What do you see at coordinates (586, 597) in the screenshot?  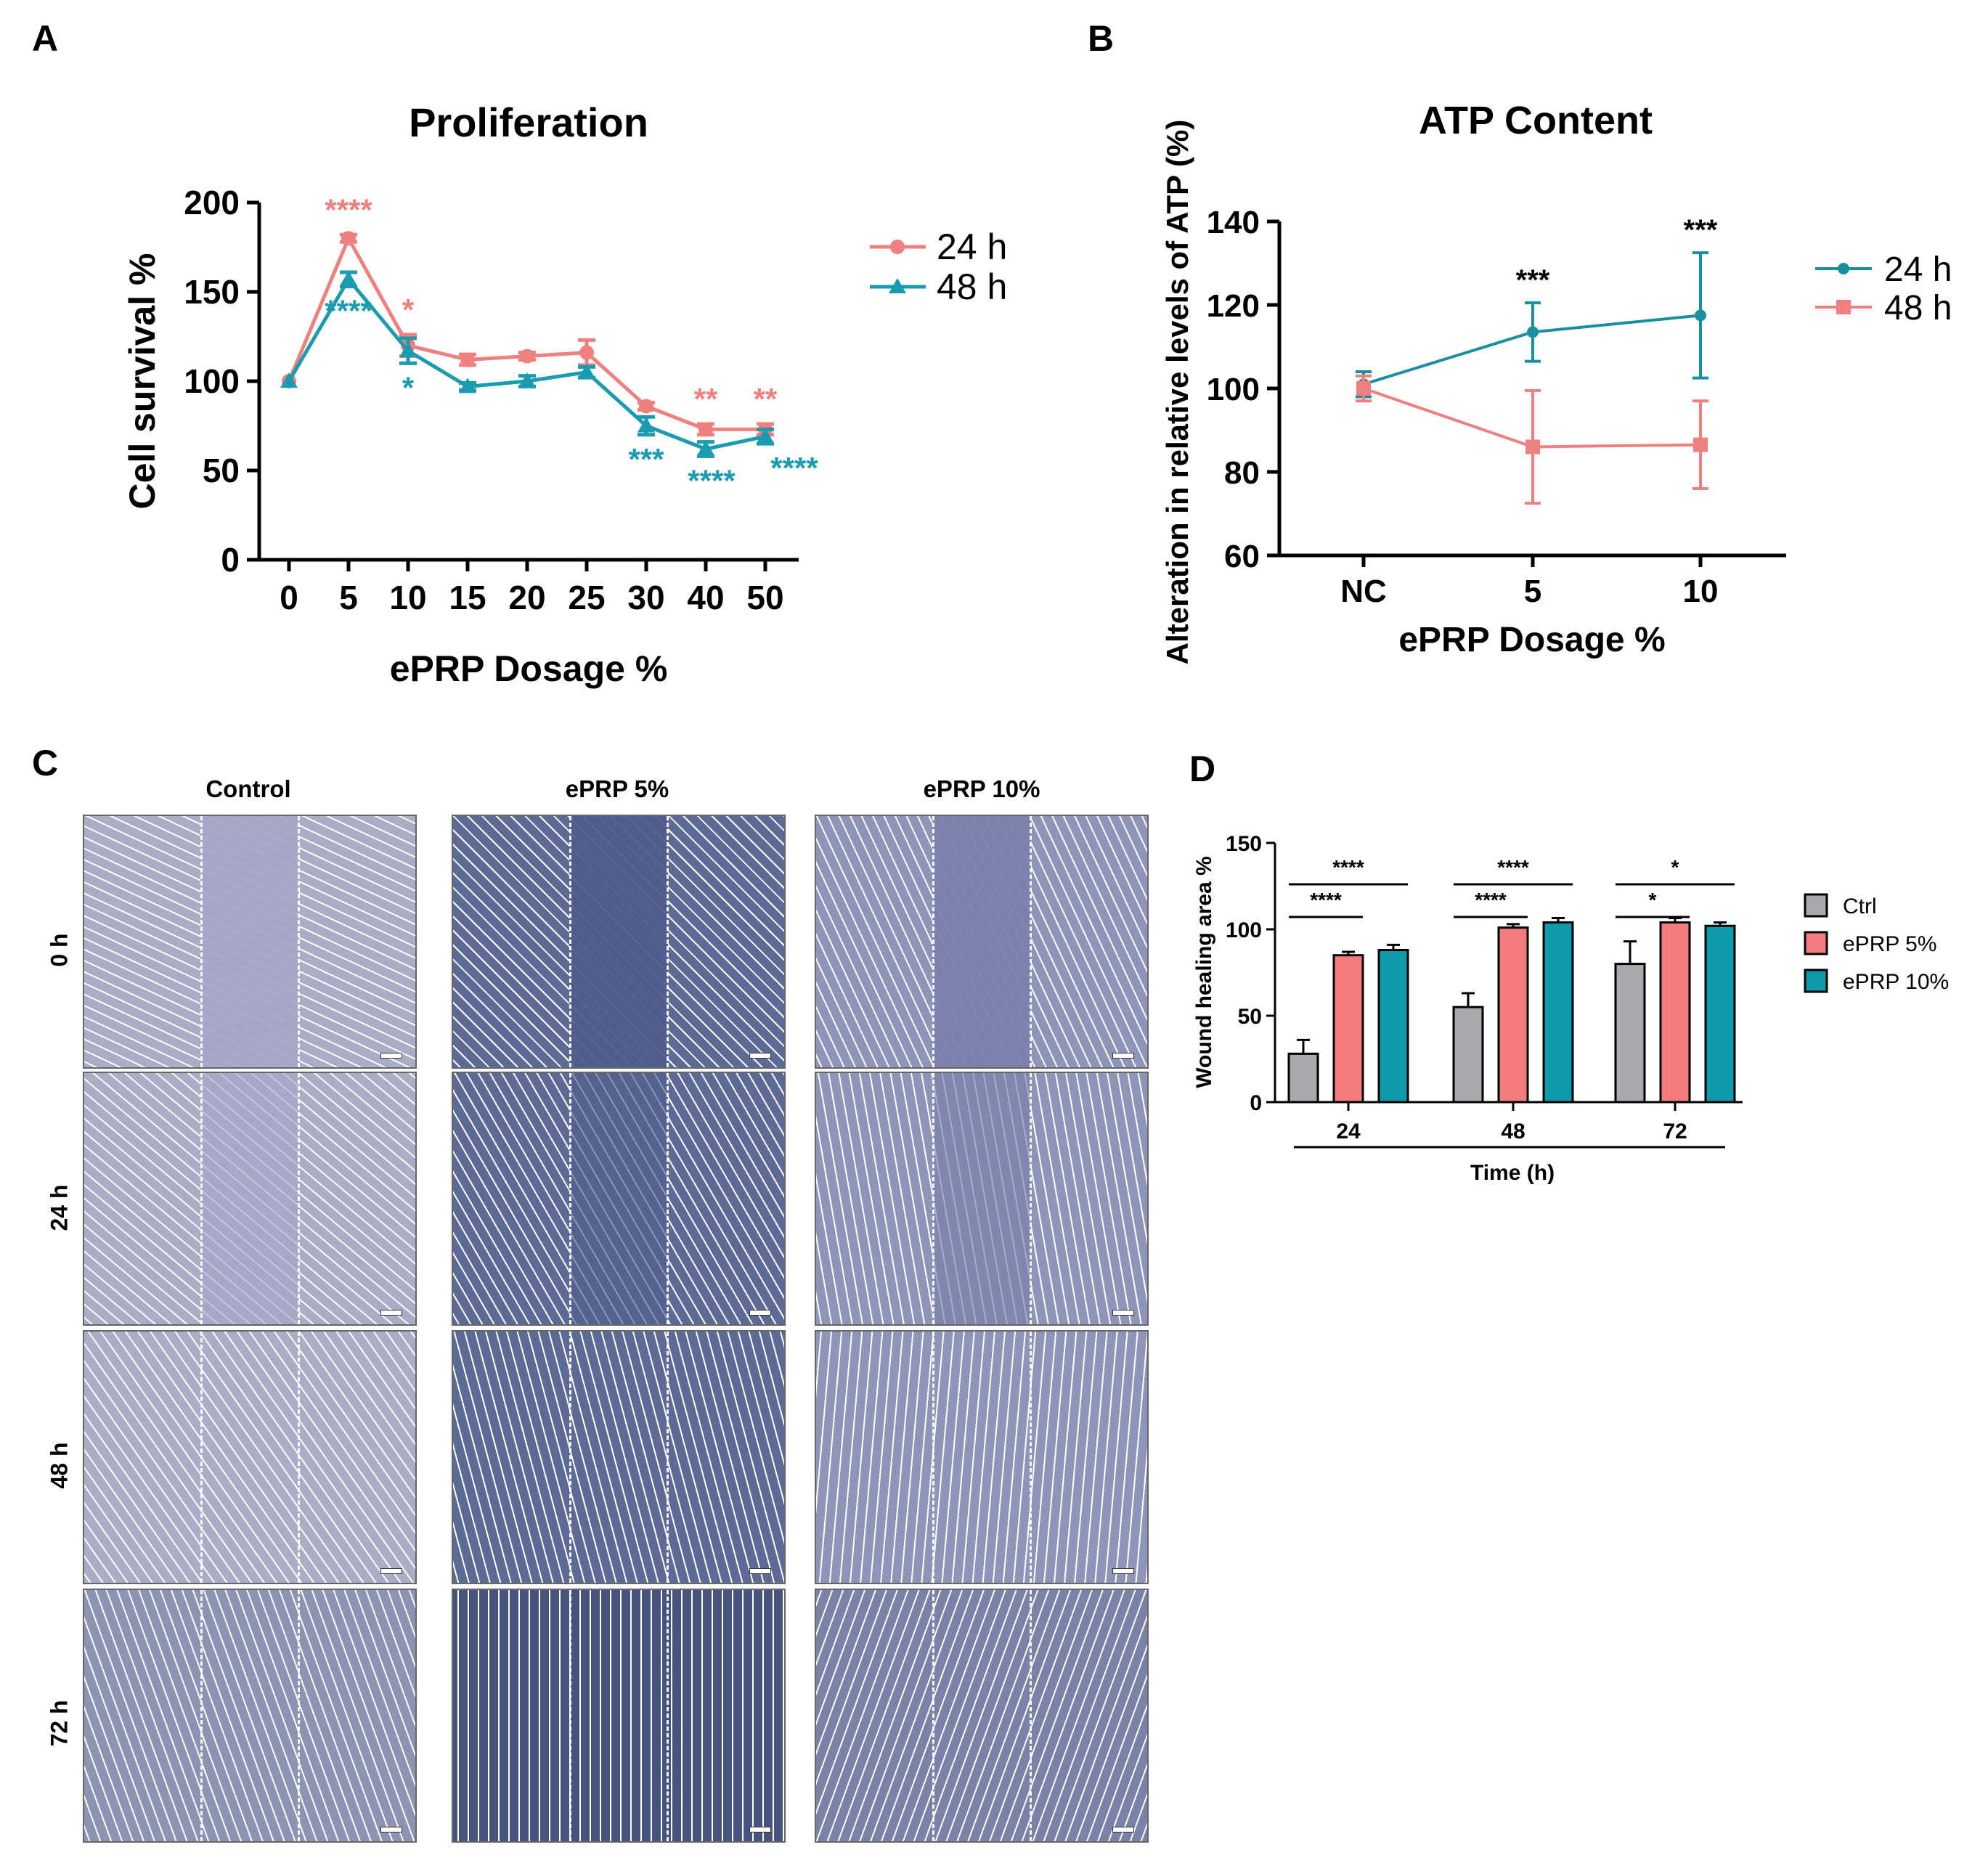 I see `x-tick-label: 25` at bounding box center [586, 597].